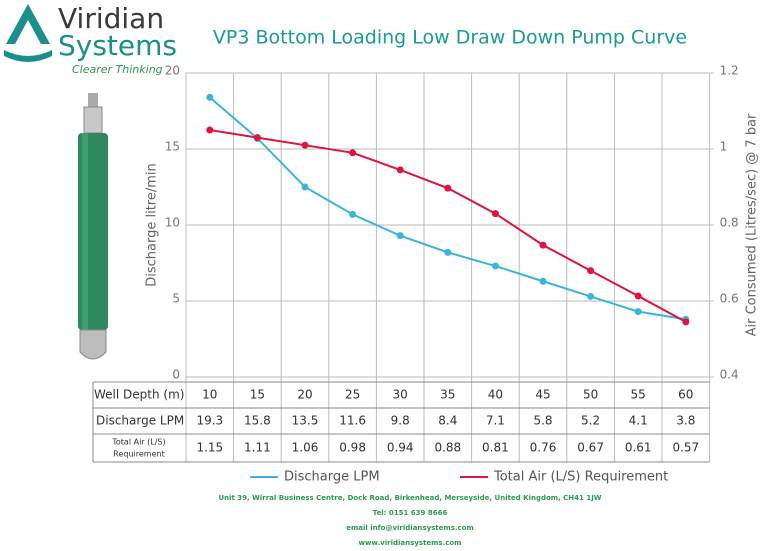  Describe the element at coordinates (176, 375) in the screenshot. I see `y-tick-label: 0` at that location.